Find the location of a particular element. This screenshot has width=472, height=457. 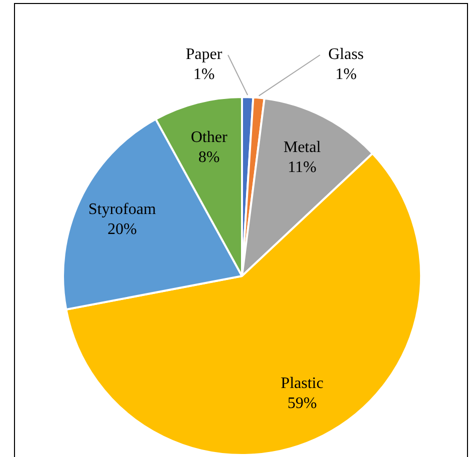

slice-label: Other is located at coordinates (209, 137).